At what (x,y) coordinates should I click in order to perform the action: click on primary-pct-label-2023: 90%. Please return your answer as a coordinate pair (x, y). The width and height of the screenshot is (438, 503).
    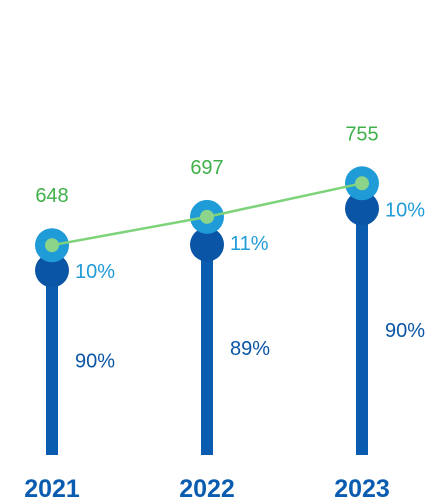
    Looking at the image, I should click on (405, 331).